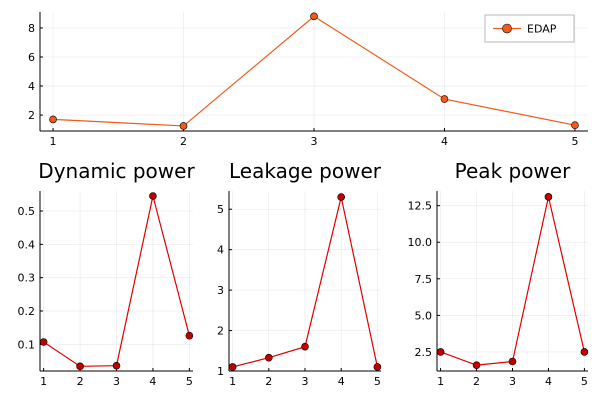  Describe the element at coordinates (220, 371) in the screenshot. I see `y-tick-label: 1` at that location.